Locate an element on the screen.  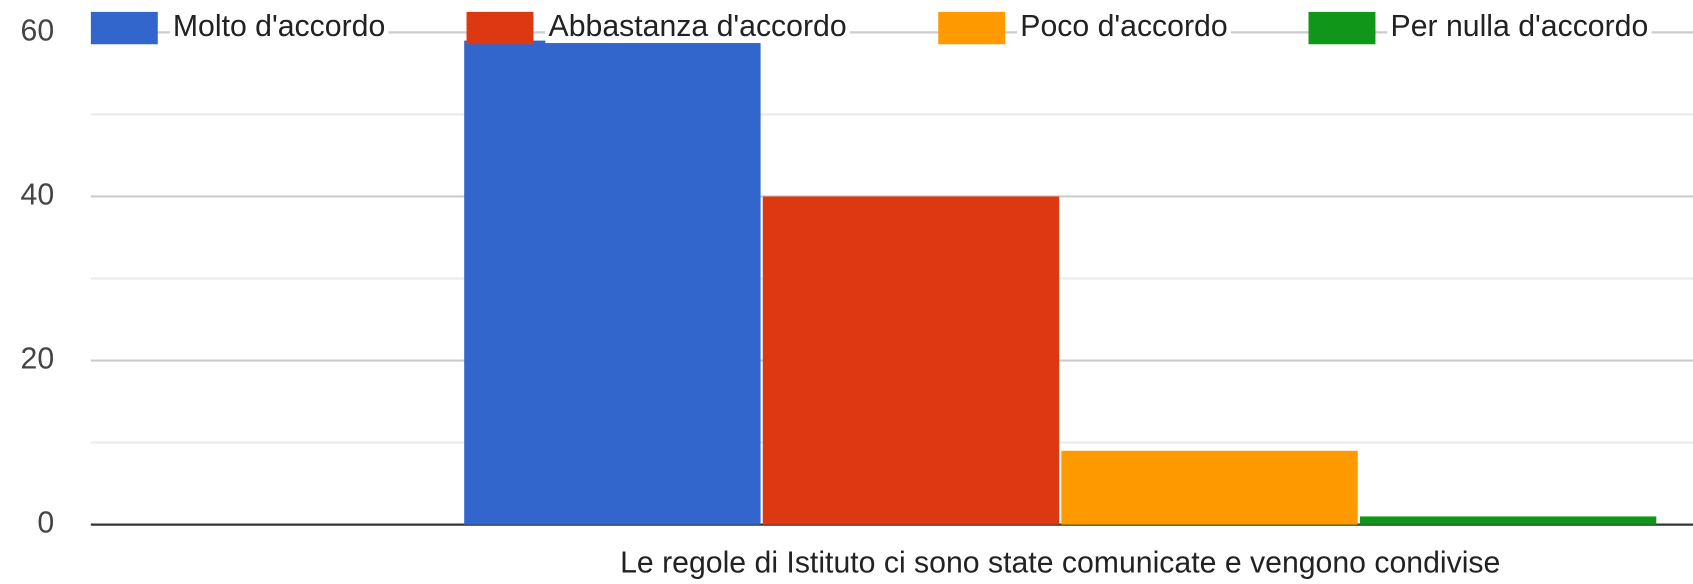
legend-label: Abbastanza d'accordo is located at coordinates (698, 26).